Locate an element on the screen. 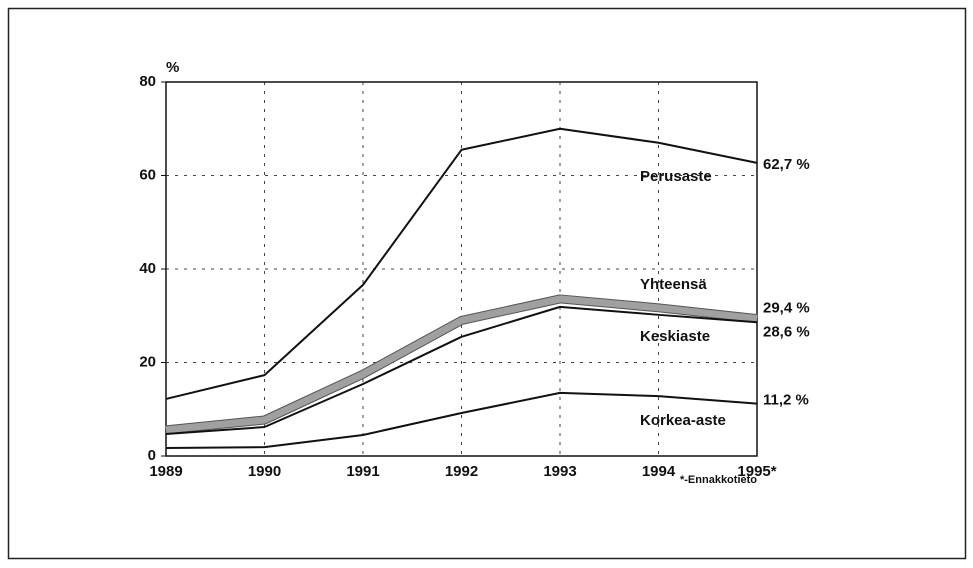 The height and width of the screenshot is (568, 973). x-tick-label: 1995* is located at coordinates (756, 471).